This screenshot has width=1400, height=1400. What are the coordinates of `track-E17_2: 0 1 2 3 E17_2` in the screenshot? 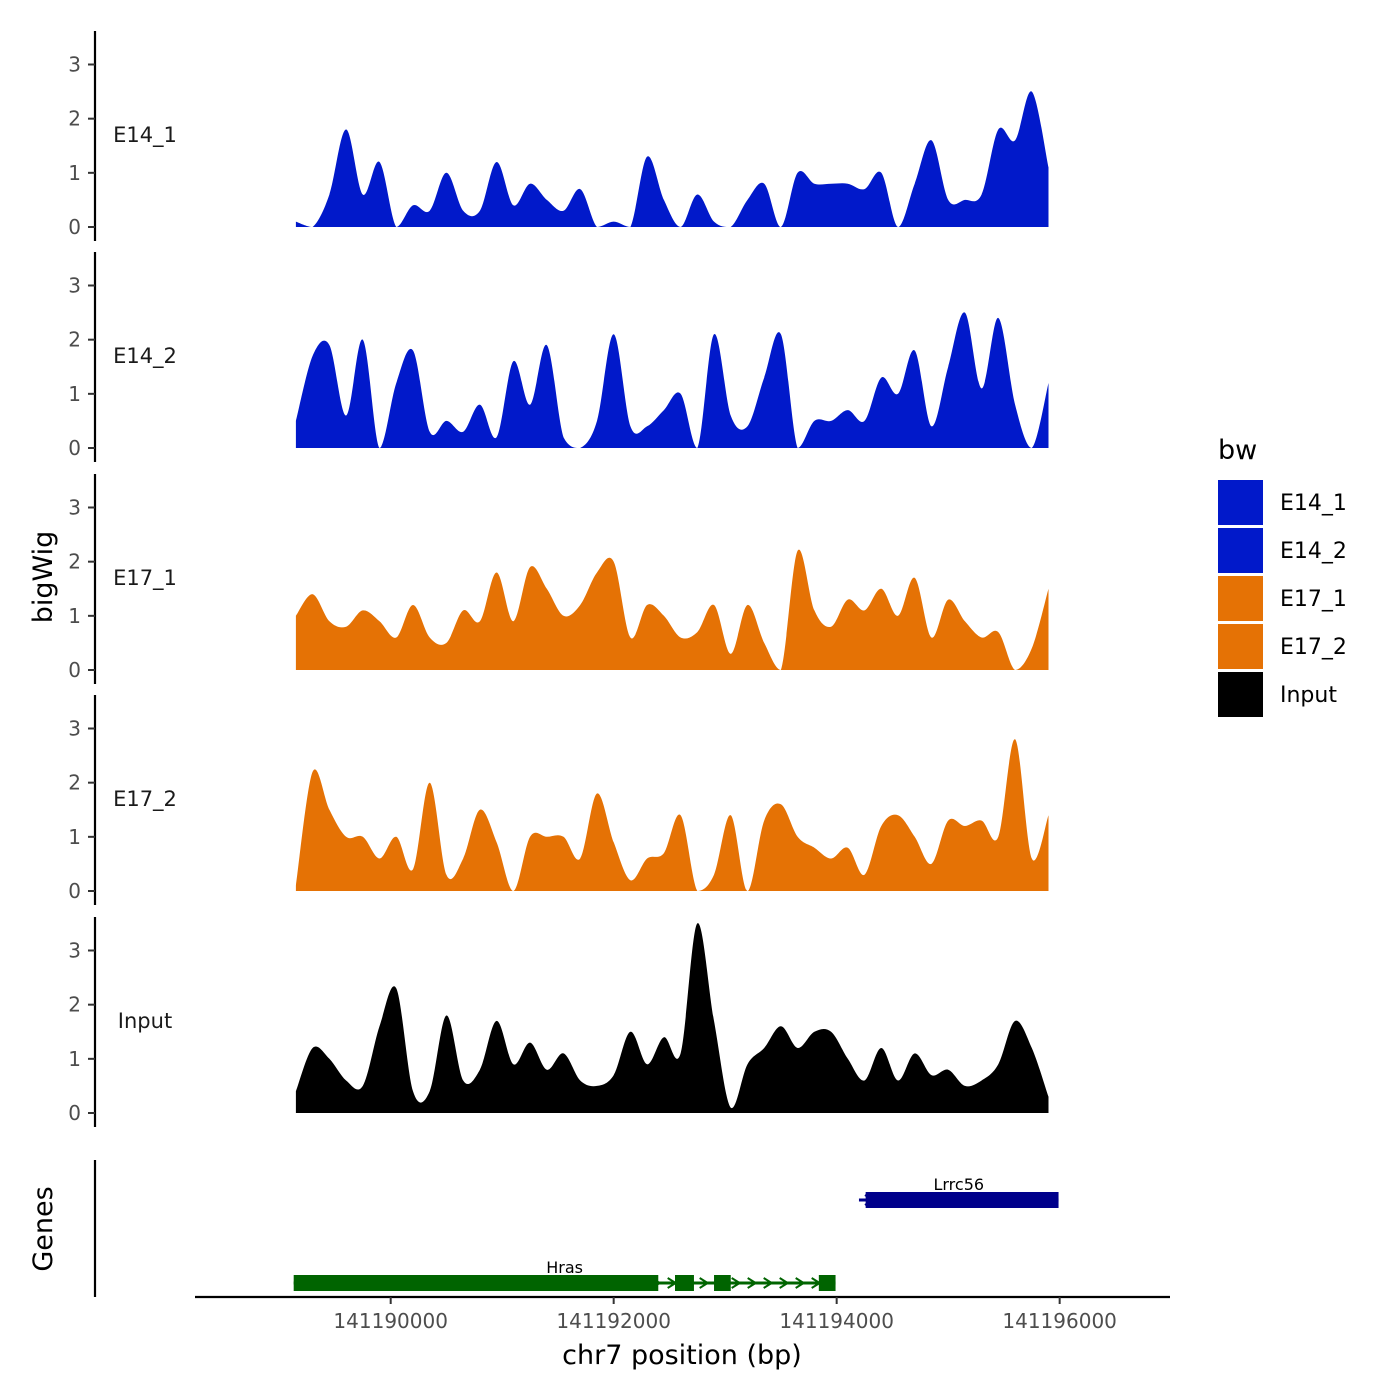 It's located at (558, 800).